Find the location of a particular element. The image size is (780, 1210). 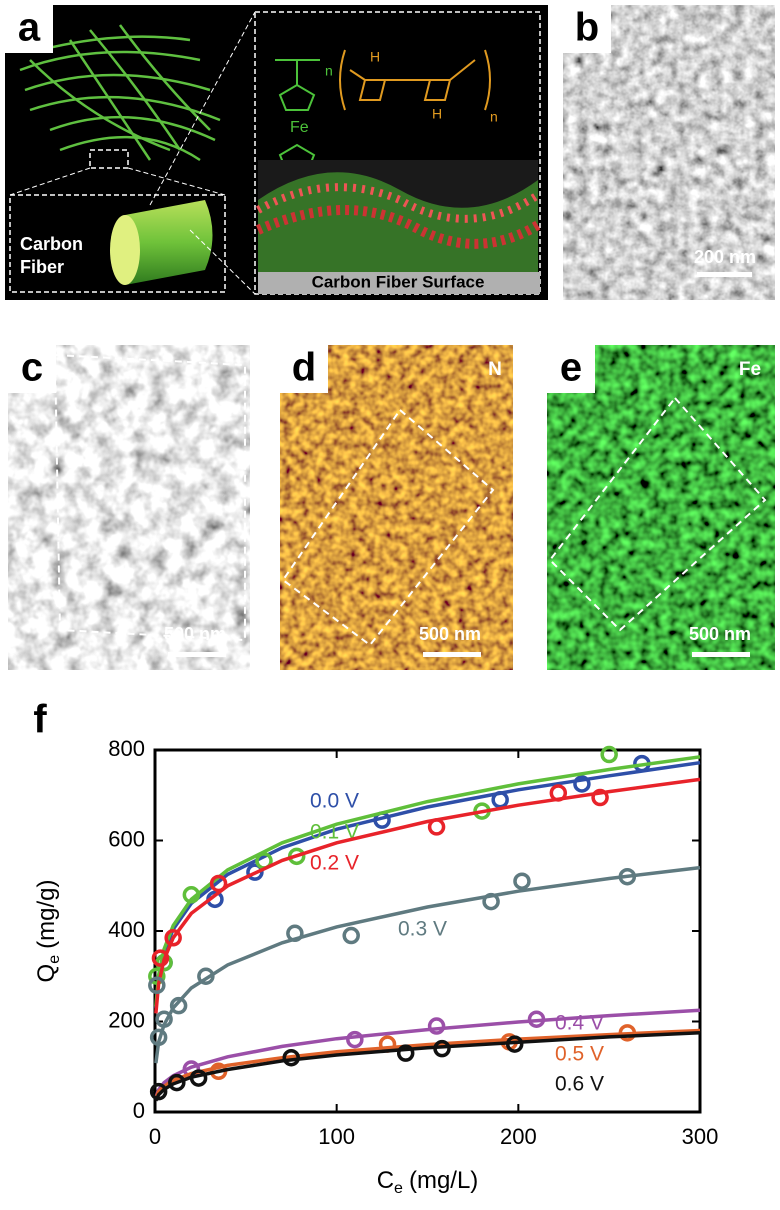

fiber-label: Carbon is located at coordinates (51, 244).